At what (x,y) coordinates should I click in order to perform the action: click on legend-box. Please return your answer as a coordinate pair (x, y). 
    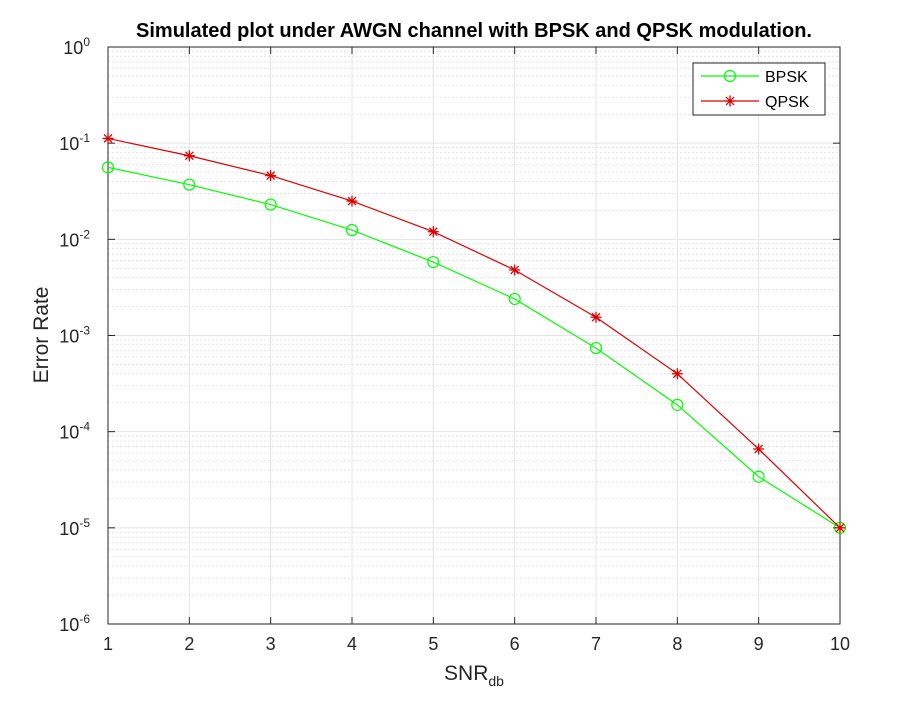
    Looking at the image, I should click on (759, 89).